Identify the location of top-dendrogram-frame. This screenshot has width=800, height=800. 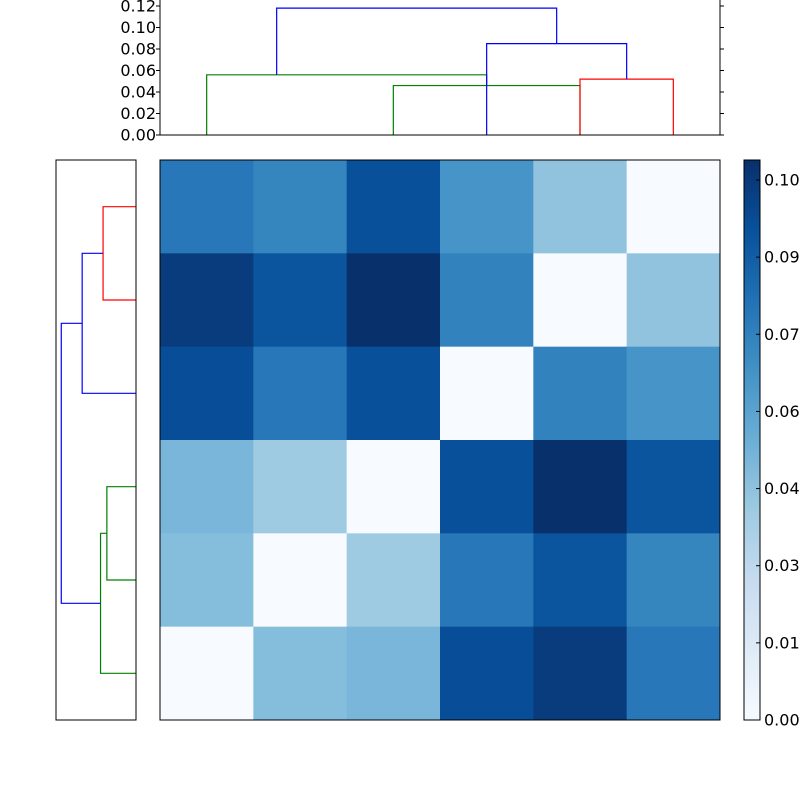
(440, 68).